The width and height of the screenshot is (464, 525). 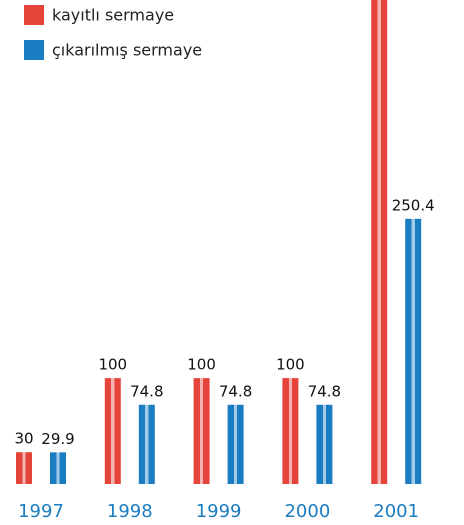 What do you see at coordinates (307, 511) in the screenshot?
I see `x-tick-label: 2000` at bounding box center [307, 511].